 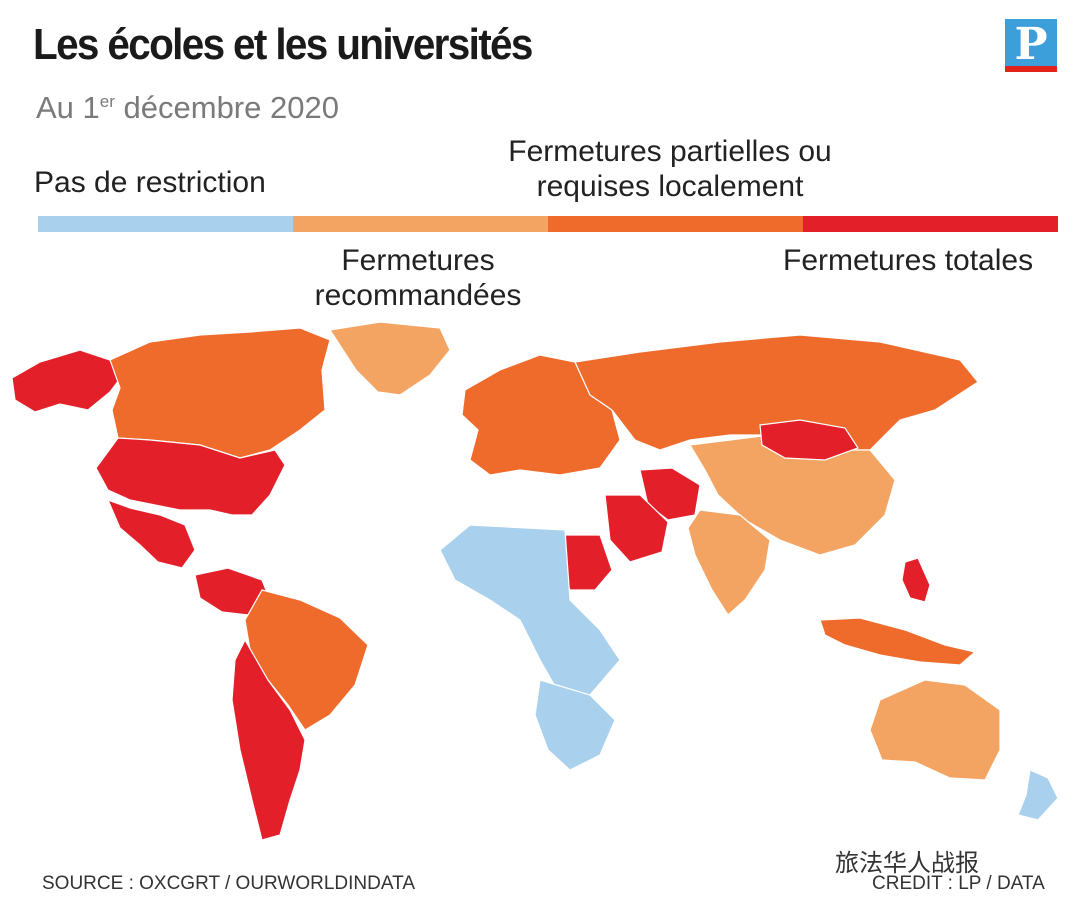 I want to click on map-region-mongolia, so click(x=809, y=440).